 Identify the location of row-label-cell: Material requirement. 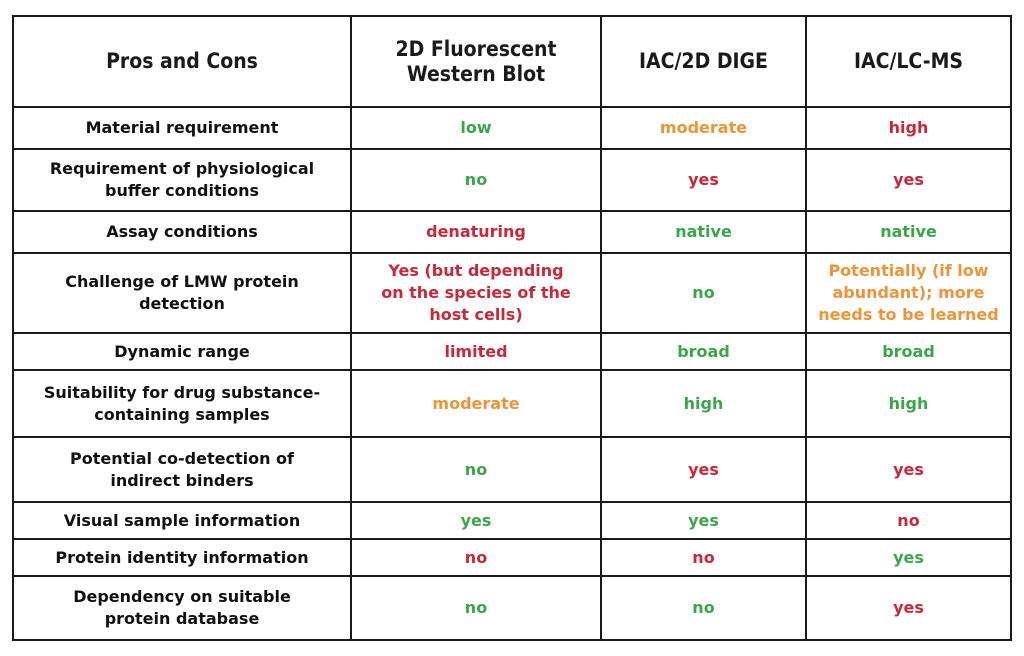
(182, 128).